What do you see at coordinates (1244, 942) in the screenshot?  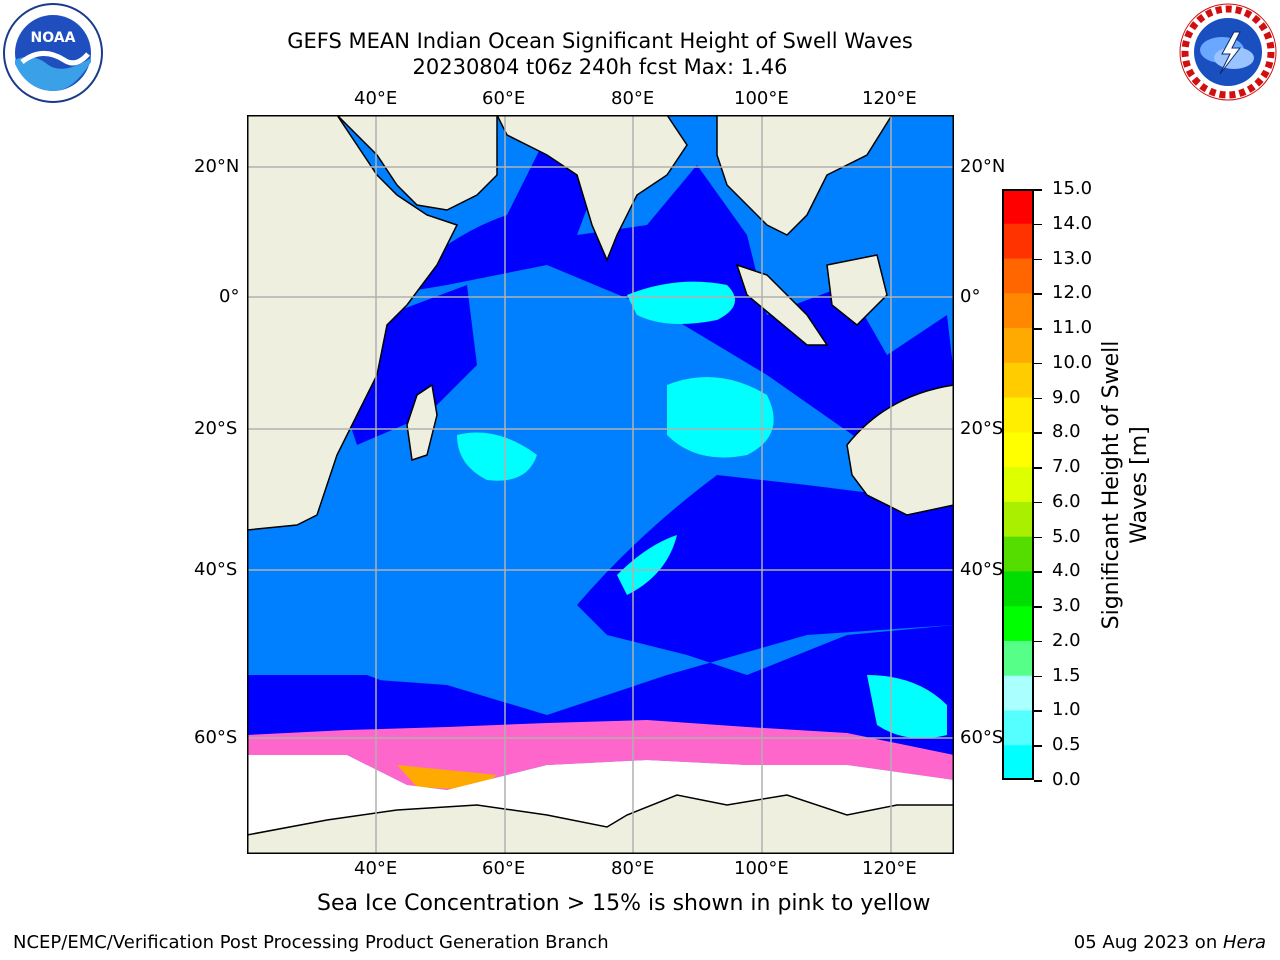 I see `footer-host: Hera` at bounding box center [1244, 942].